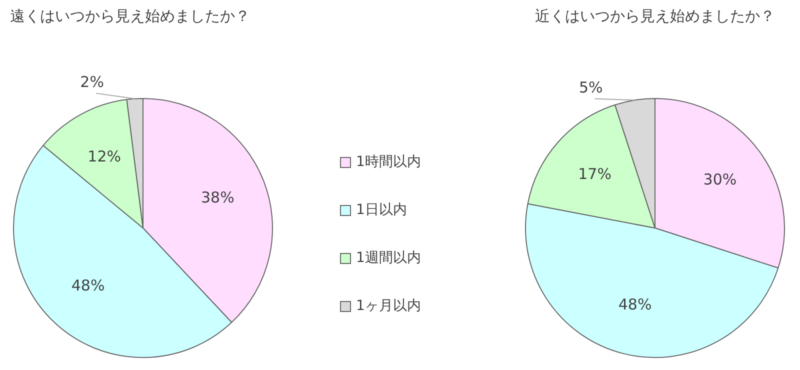 The image size is (800, 370). What do you see at coordinates (130, 15) in the screenshot?
I see `chart-title: 遠くはいつから見え始めましたか？` at bounding box center [130, 15].